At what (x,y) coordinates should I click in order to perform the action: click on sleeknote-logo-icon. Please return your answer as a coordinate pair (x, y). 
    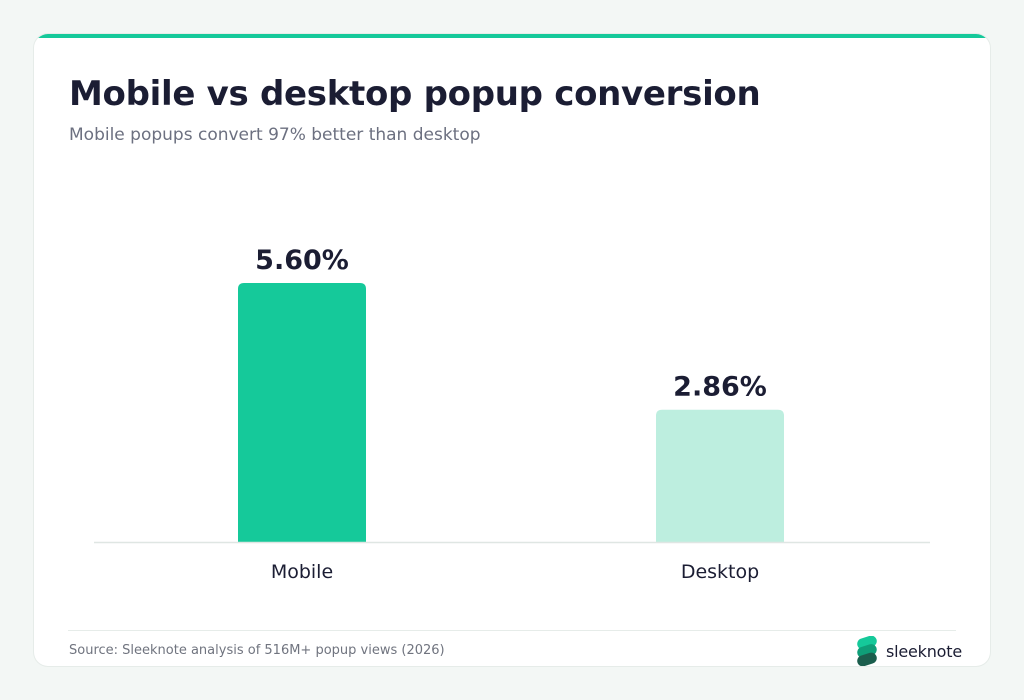
    Looking at the image, I should click on (867, 651).